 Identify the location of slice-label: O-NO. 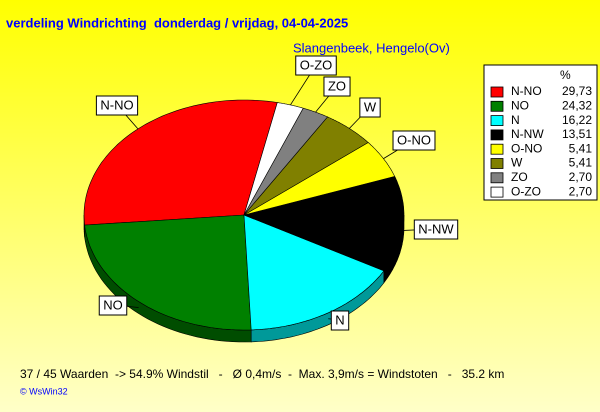
(414, 139).